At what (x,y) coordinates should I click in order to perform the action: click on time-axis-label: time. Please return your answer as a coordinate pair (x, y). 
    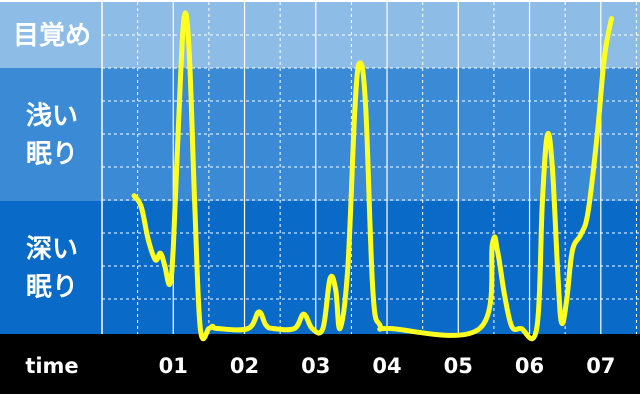
    Looking at the image, I should click on (51, 366).